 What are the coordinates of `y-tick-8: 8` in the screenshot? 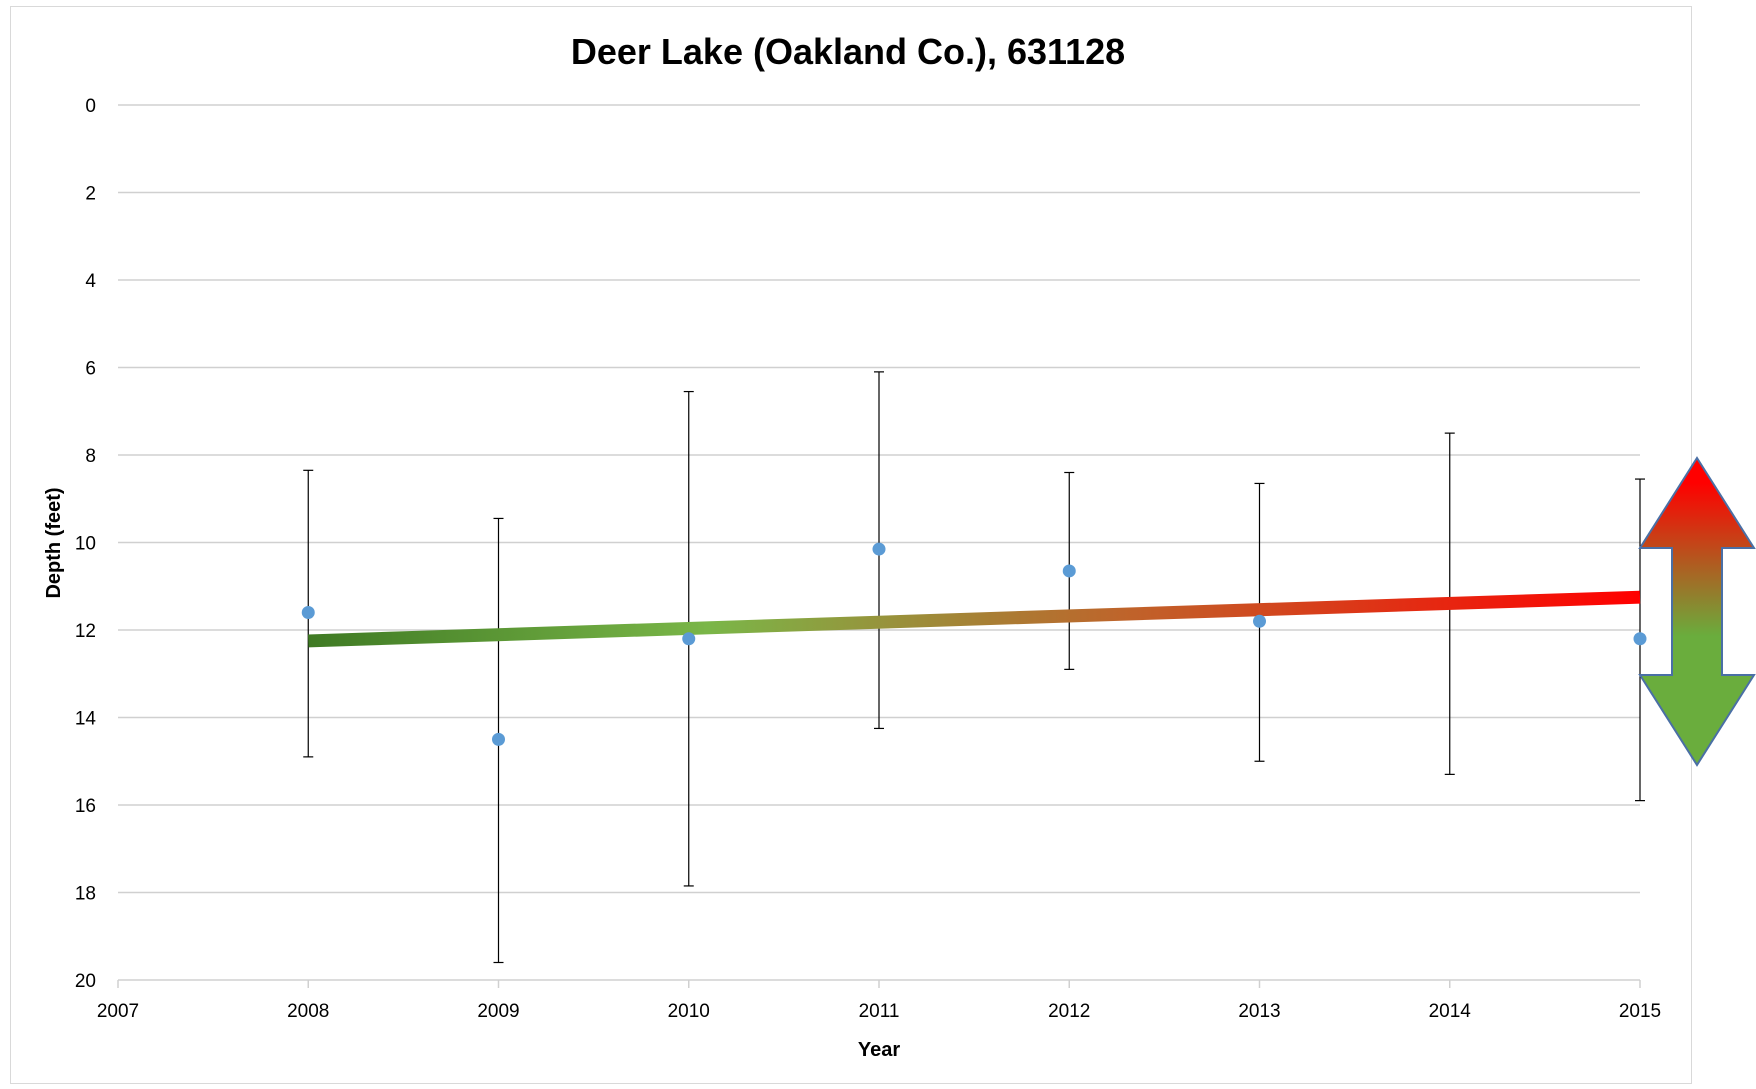 It's located at (90, 456).